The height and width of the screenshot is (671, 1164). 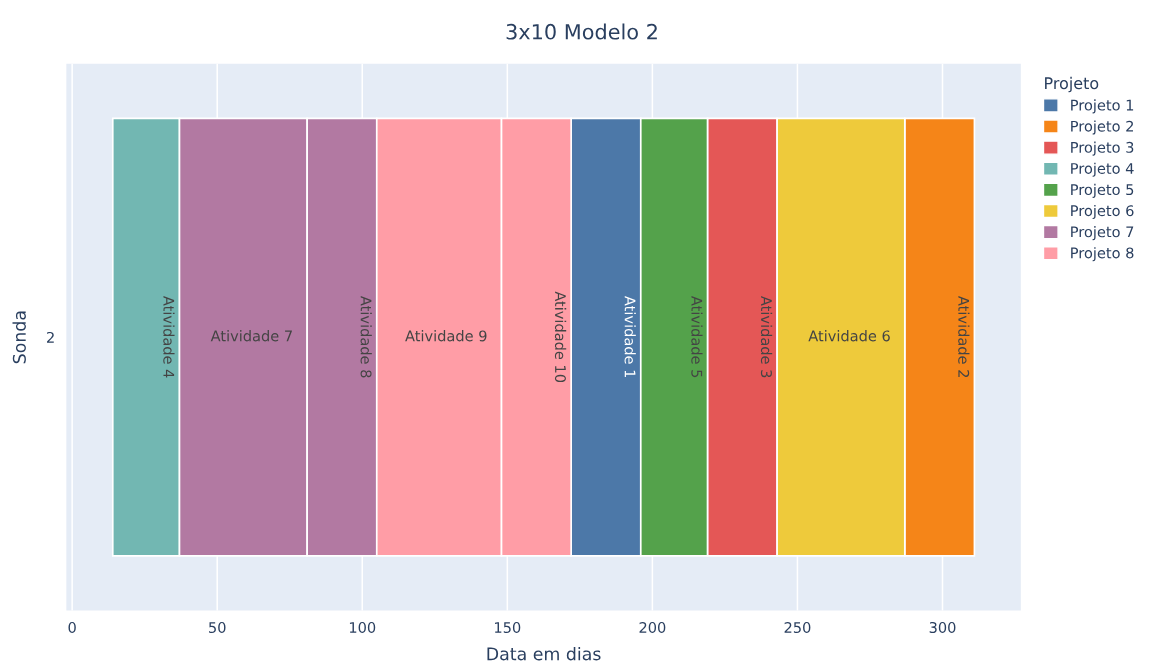 I want to click on x-axis-title: Data em dias, so click(x=544, y=653).